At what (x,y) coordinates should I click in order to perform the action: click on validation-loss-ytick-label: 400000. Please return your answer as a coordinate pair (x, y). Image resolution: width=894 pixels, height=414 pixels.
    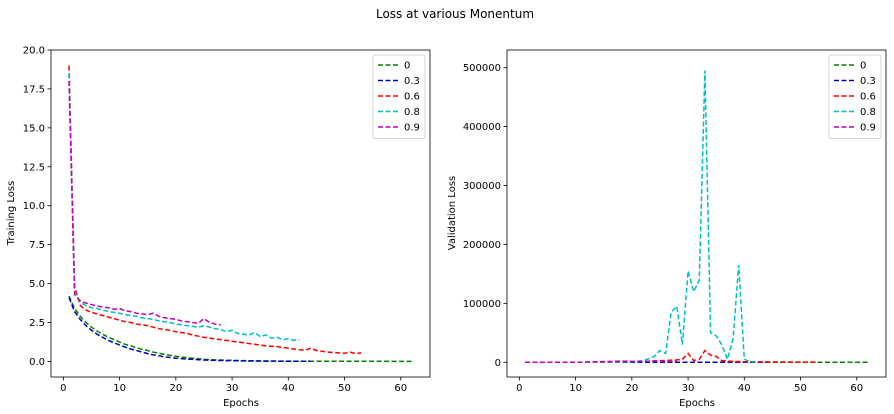
    Looking at the image, I should click on (482, 127).